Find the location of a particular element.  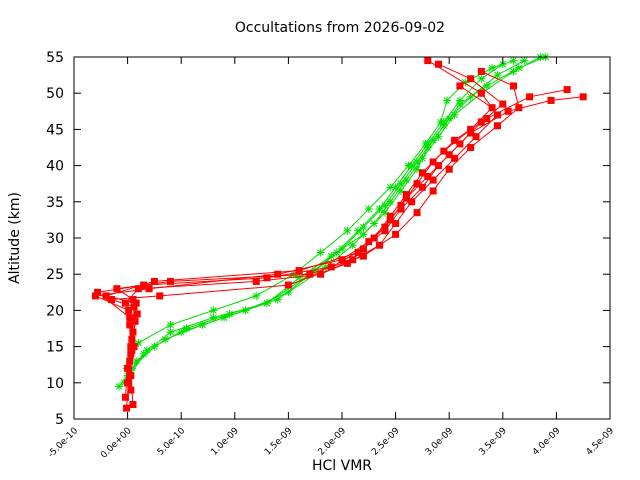

x-tick-label: 3.5e-09 is located at coordinates (493, 442).